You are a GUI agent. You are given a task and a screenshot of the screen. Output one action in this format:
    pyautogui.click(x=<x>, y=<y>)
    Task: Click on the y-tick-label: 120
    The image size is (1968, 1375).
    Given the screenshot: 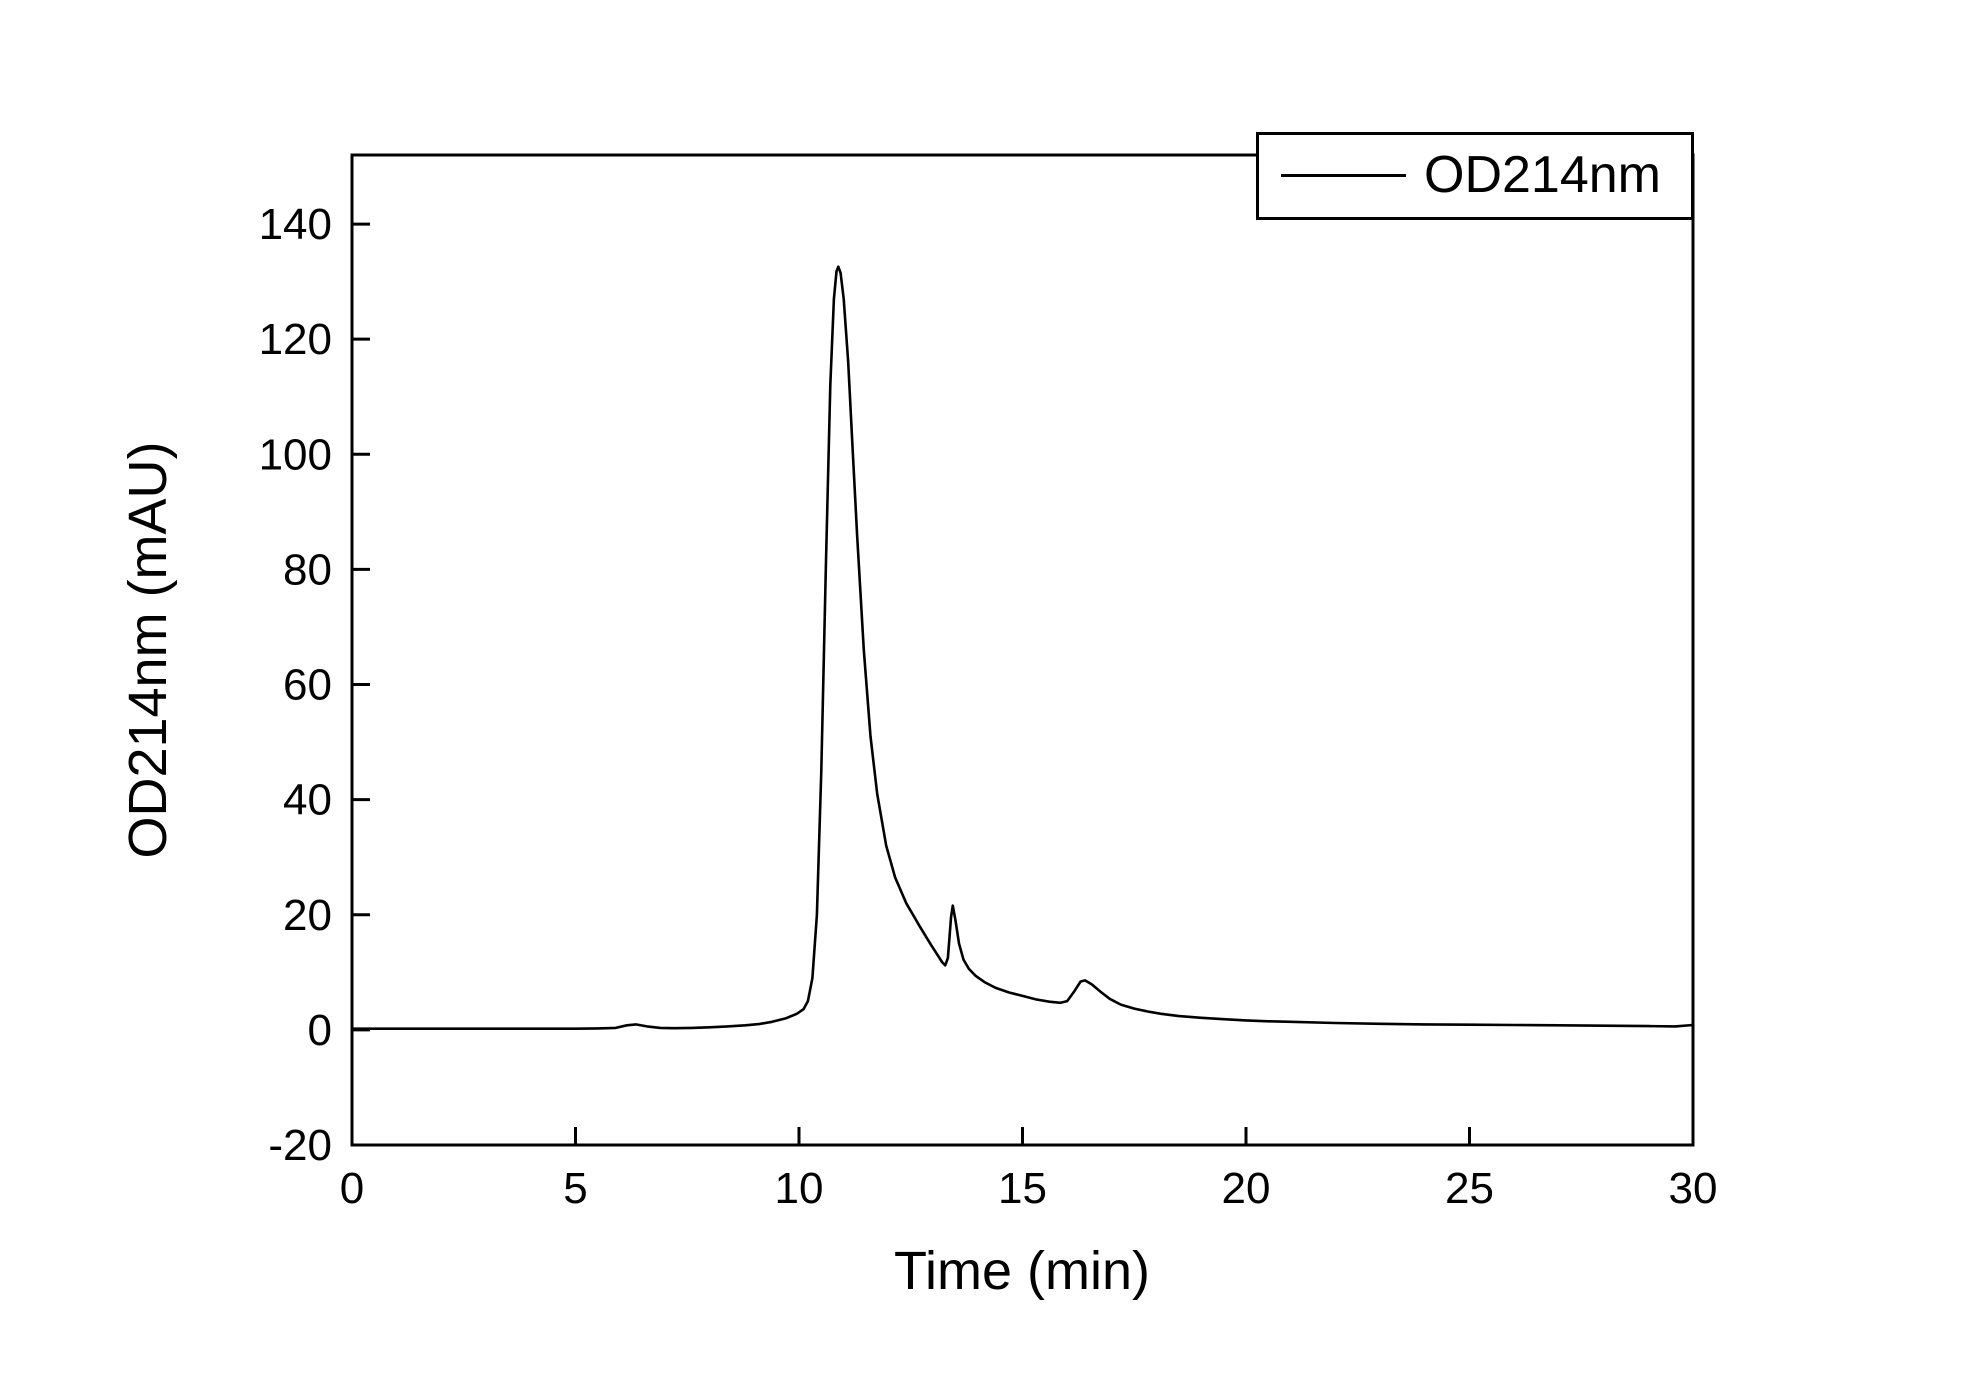 What is the action you would take?
    pyautogui.click(x=295, y=339)
    